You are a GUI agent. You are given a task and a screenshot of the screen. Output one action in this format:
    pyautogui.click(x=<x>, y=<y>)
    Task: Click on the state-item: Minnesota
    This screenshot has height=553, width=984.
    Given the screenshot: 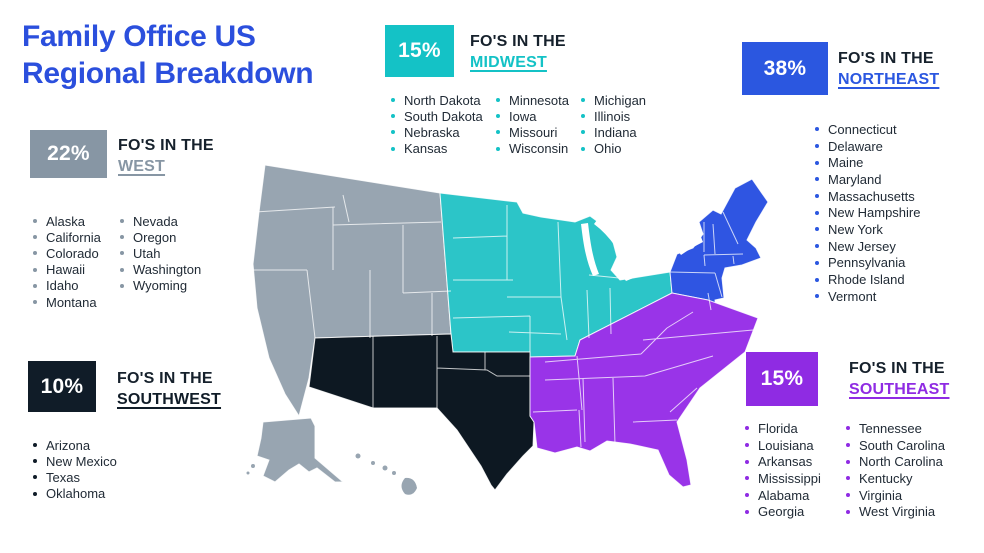 What is the action you would take?
    pyautogui.click(x=538, y=100)
    